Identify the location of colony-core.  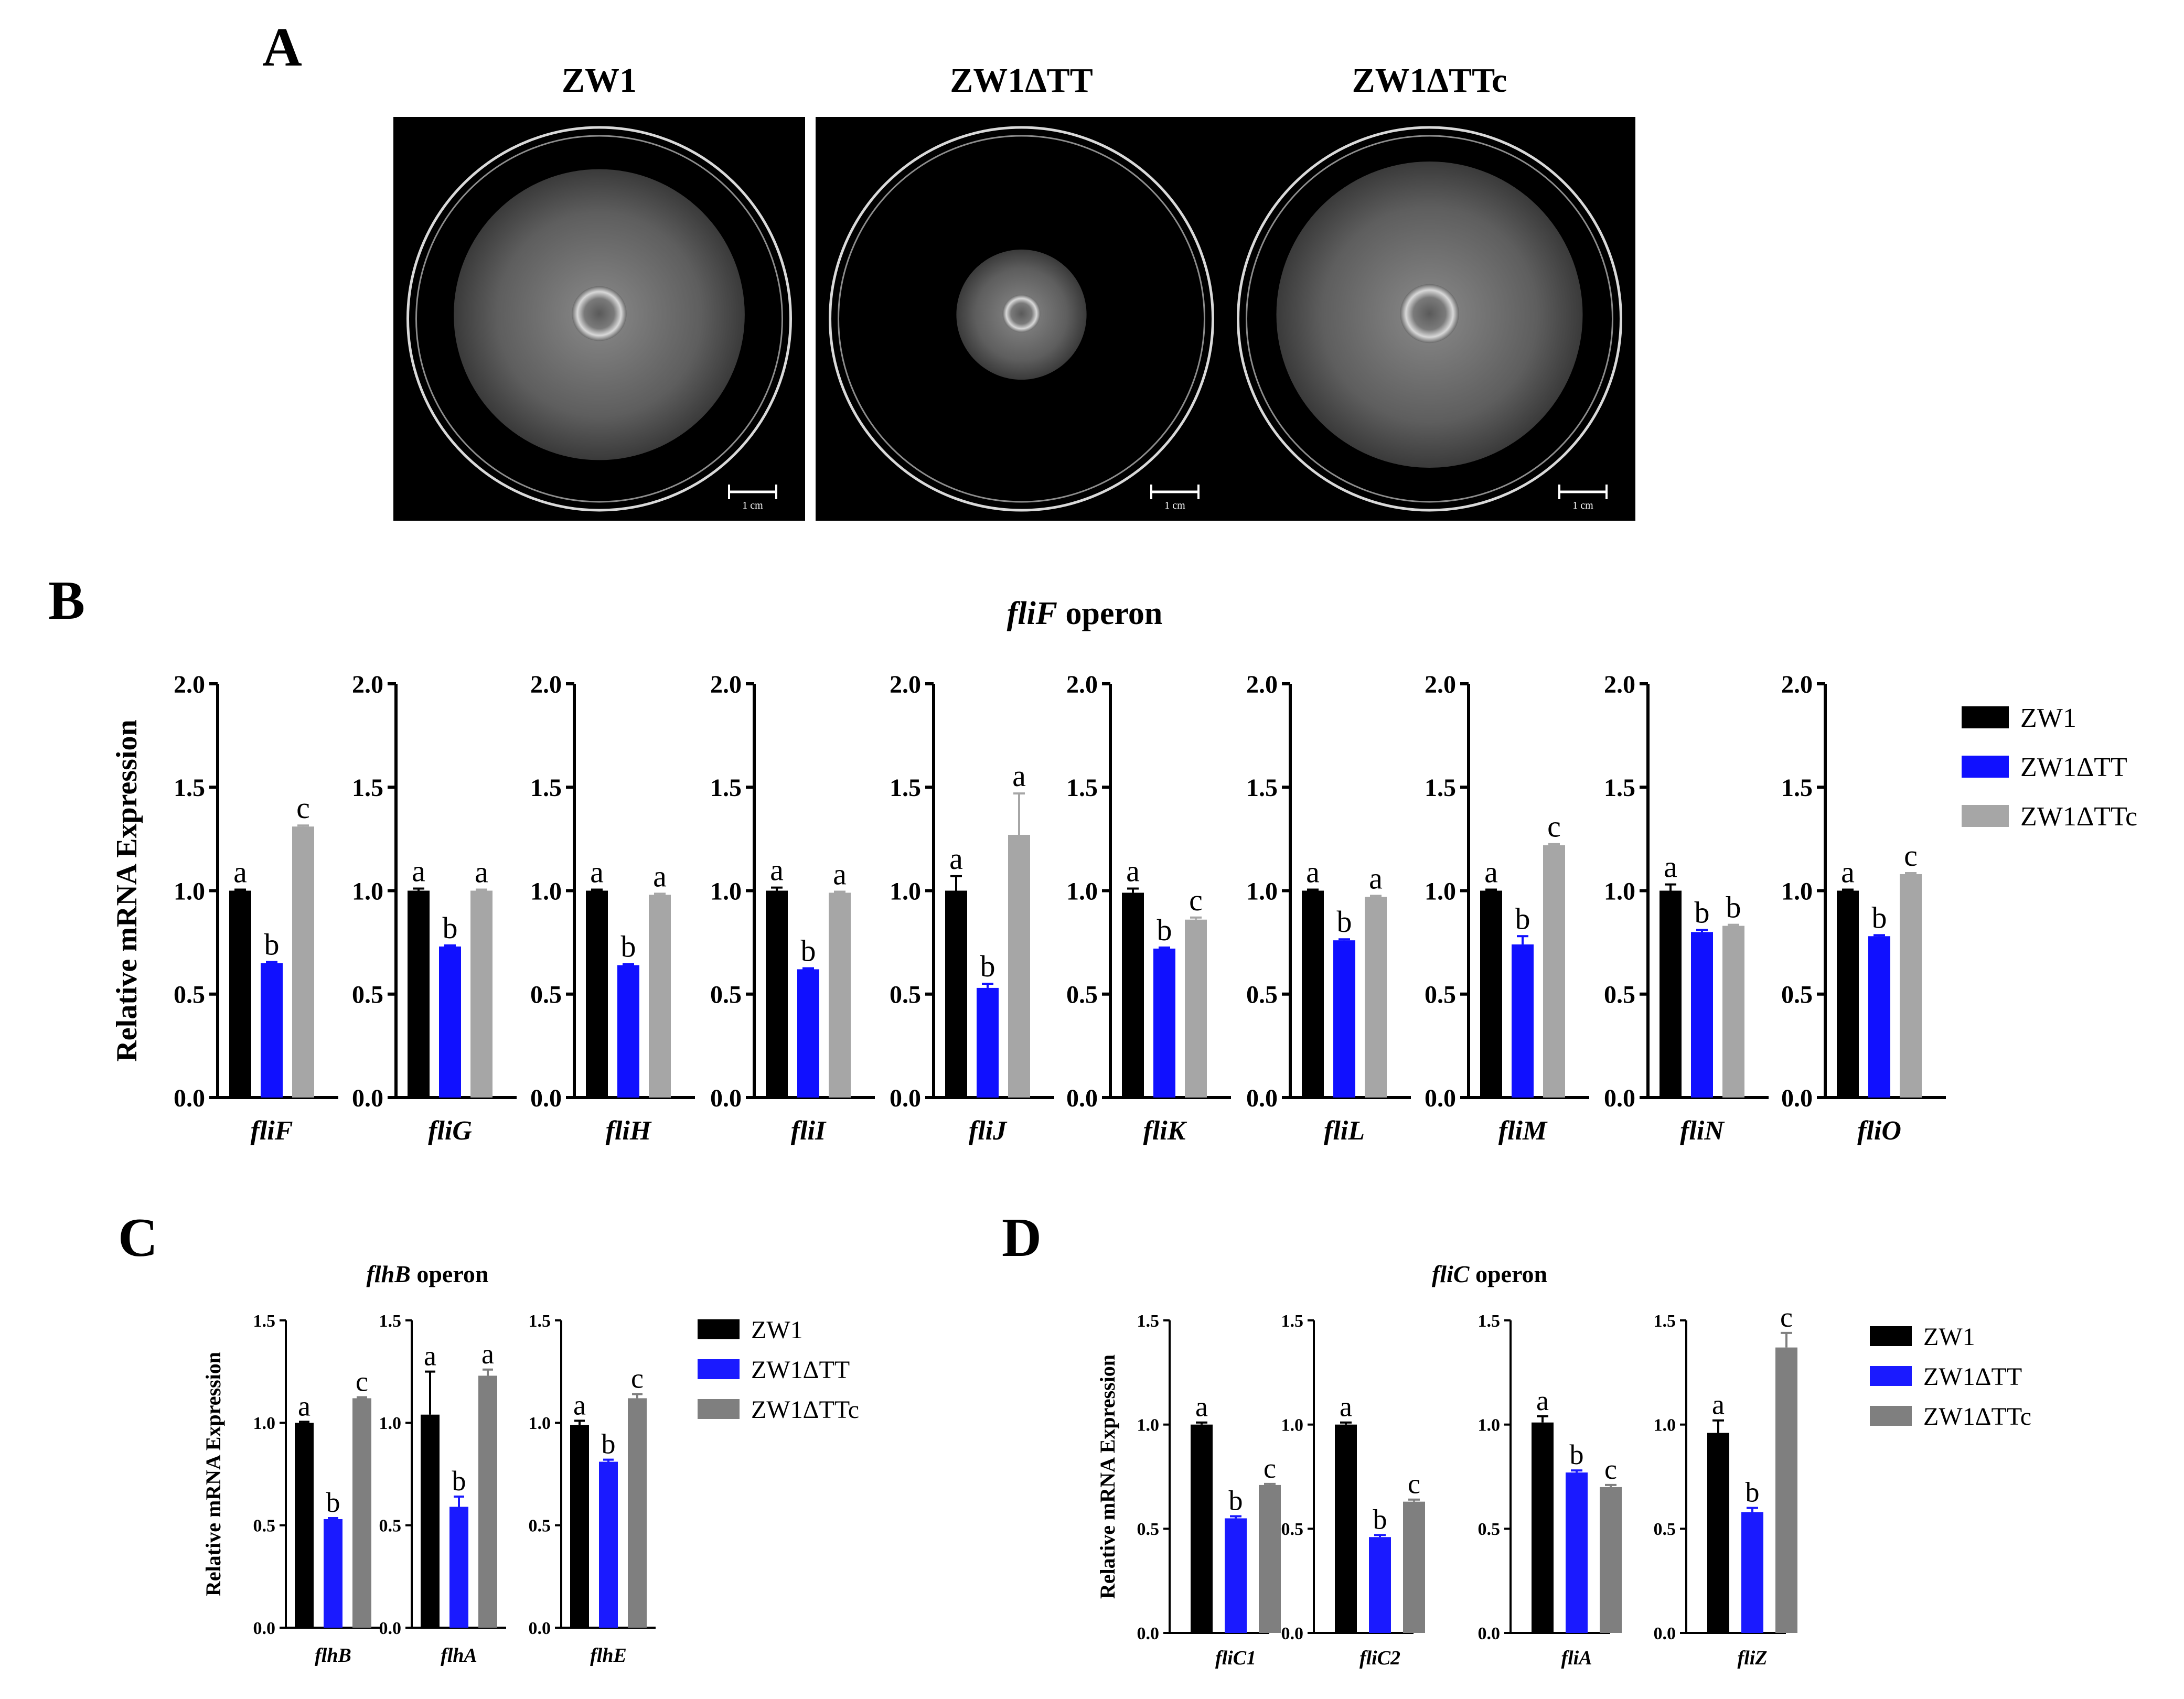
(1430, 313).